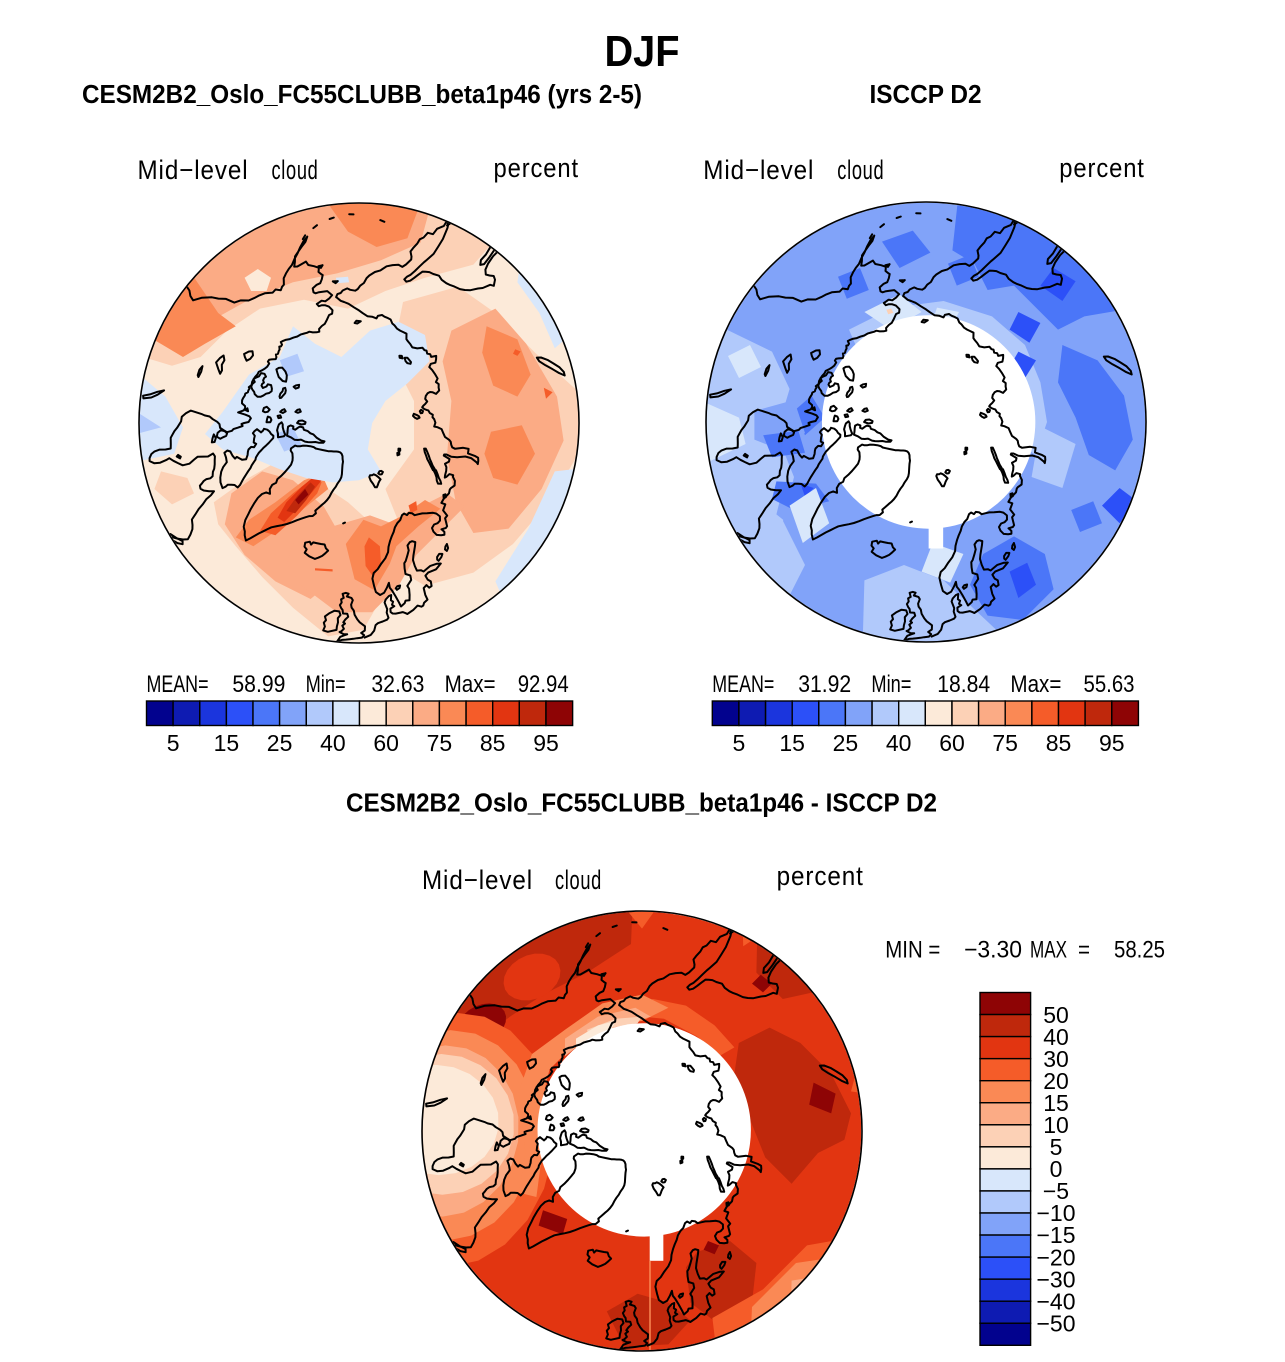 This screenshot has height=1362, width=1285. I want to click on svg-text: −10, so click(1055, 1213).